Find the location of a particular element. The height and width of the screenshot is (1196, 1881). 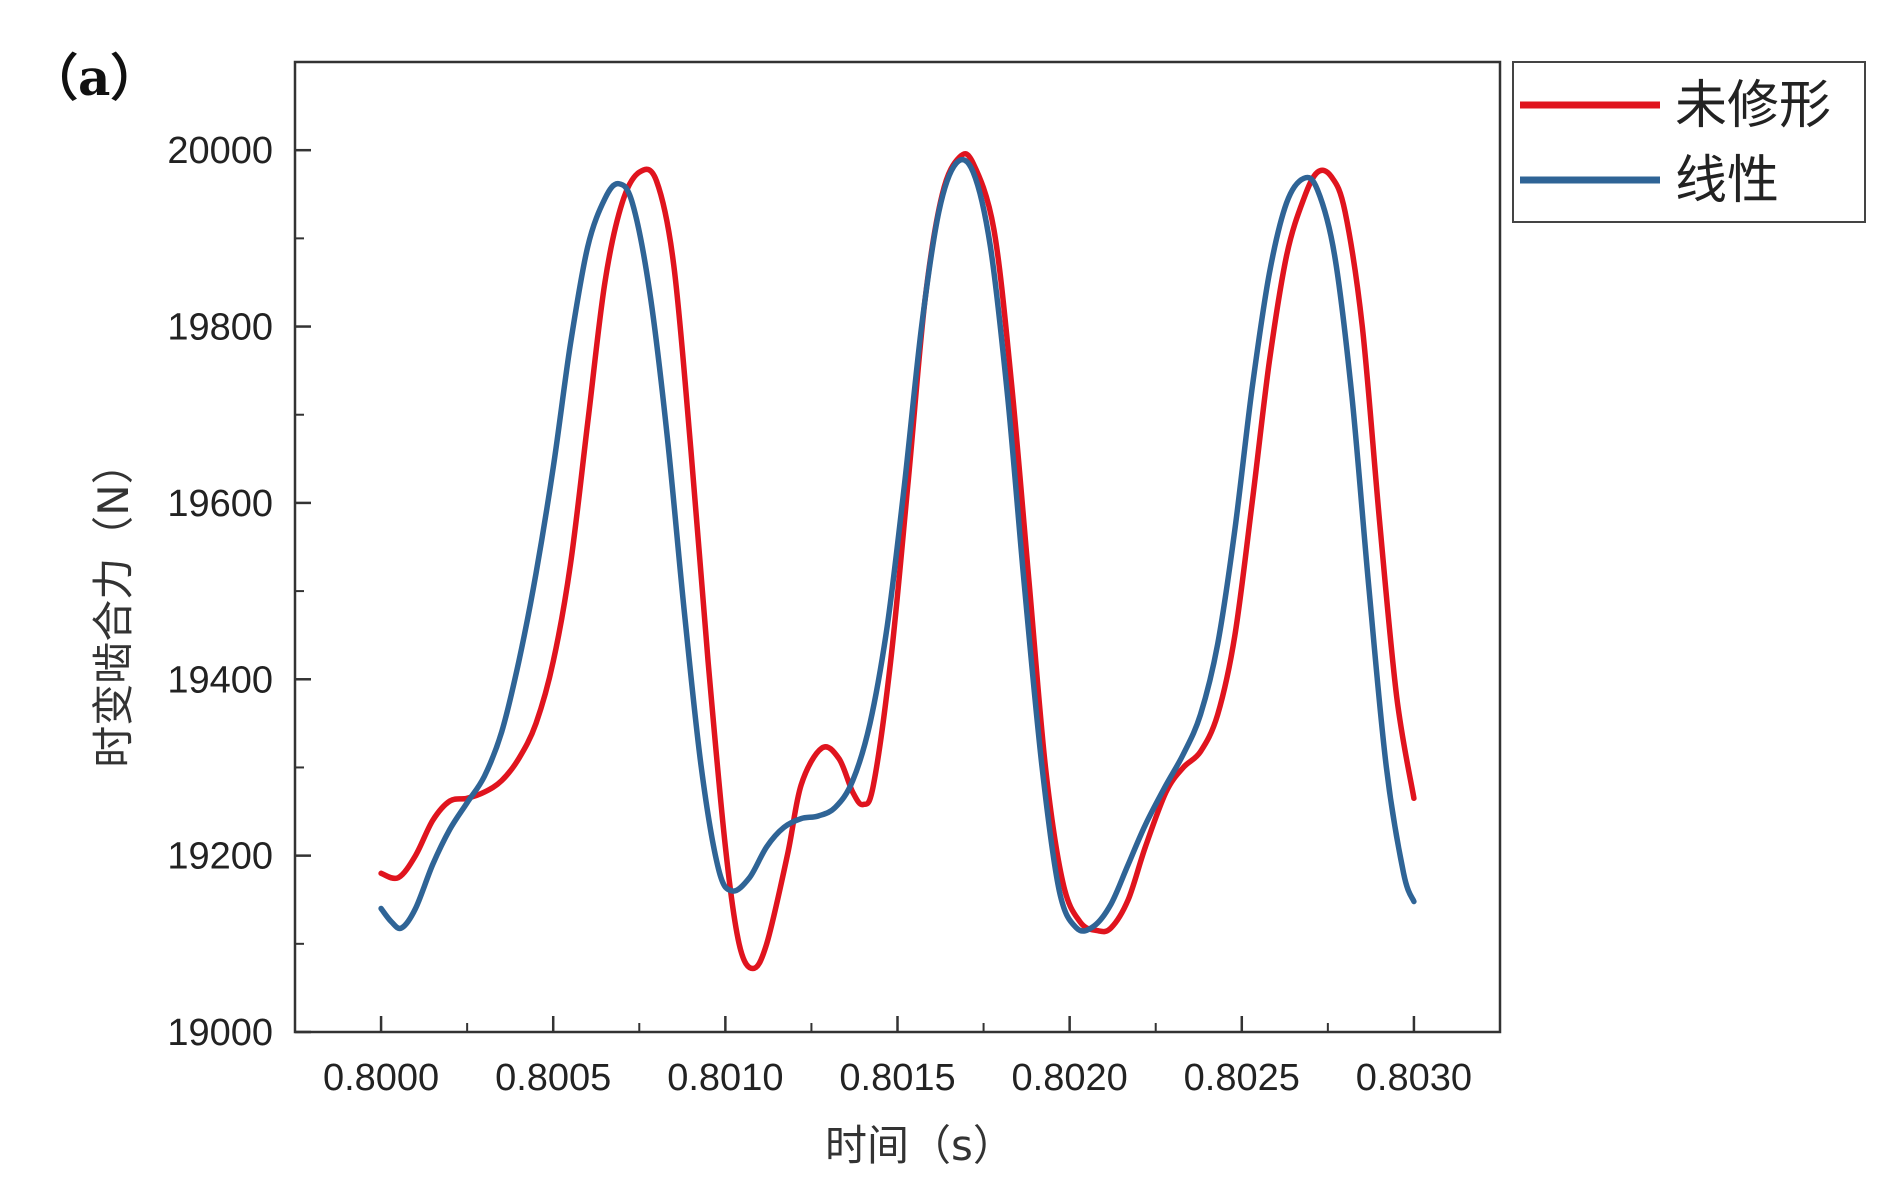

x-axis-title: 时间（s） is located at coordinates (920, 1145).